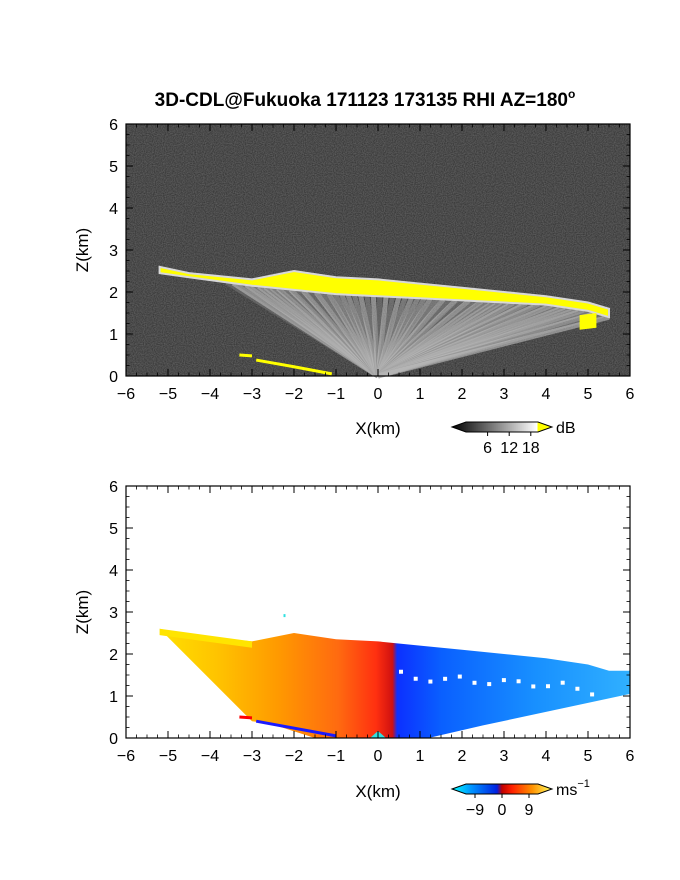  I want to click on velocity-unit-exponent: −1, so click(583, 784).